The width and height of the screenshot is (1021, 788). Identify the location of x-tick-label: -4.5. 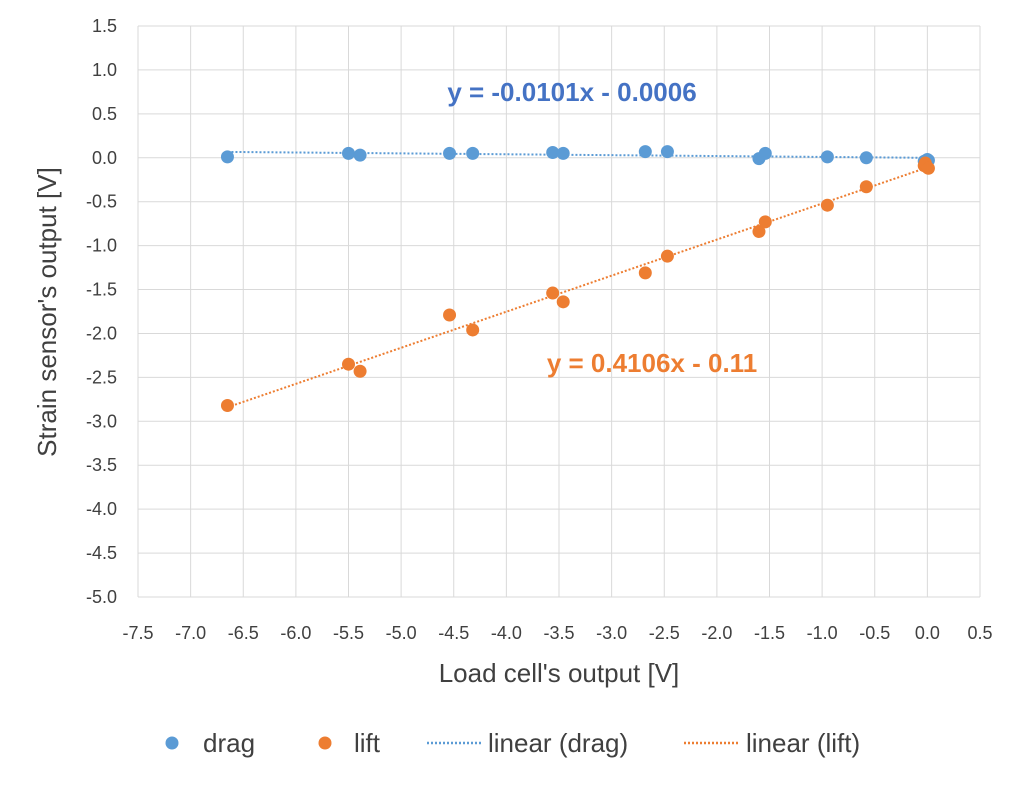
(453, 633).